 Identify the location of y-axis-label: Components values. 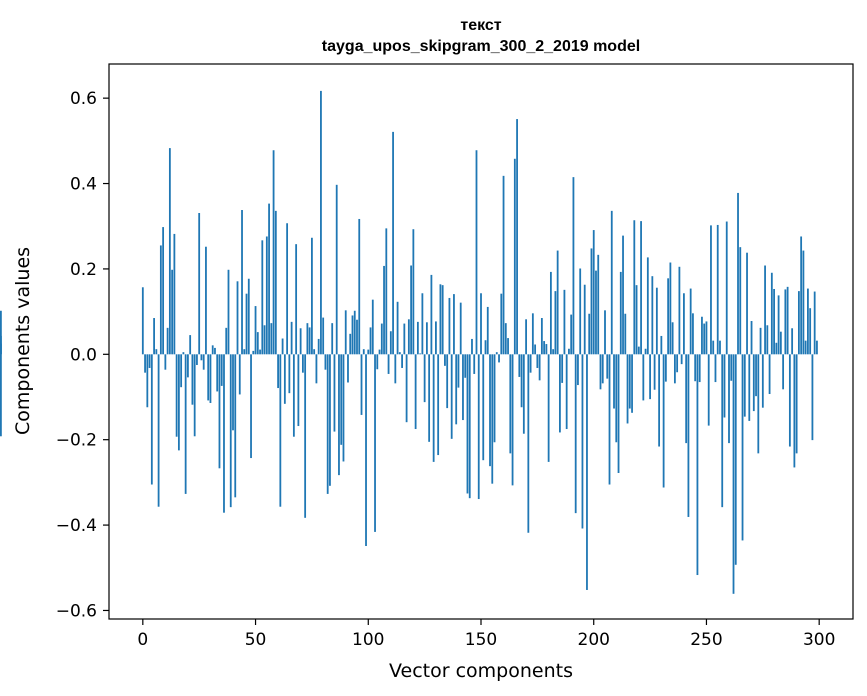
(23, 341).